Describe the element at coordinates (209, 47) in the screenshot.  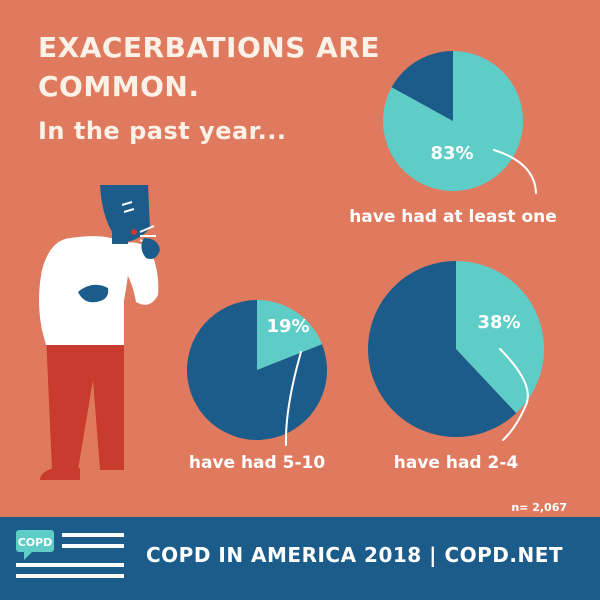
I see `title-line-1: EXACERBATIONS ARE` at that location.